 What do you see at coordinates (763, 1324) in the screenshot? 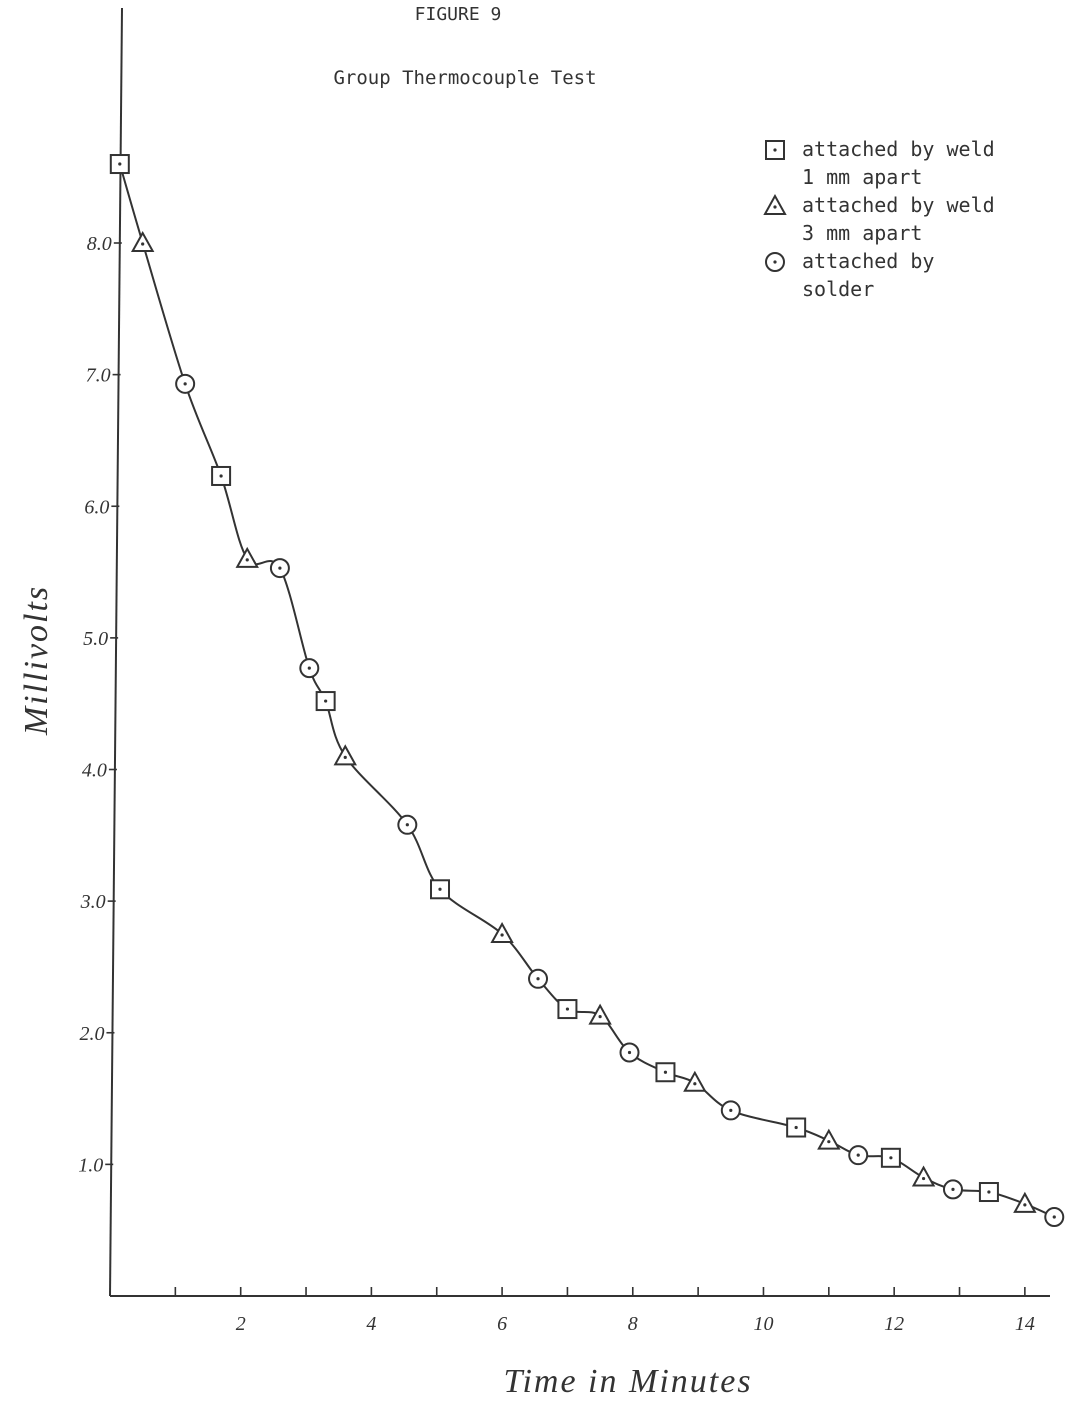
I see `x-tick-label: 10` at bounding box center [763, 1324].